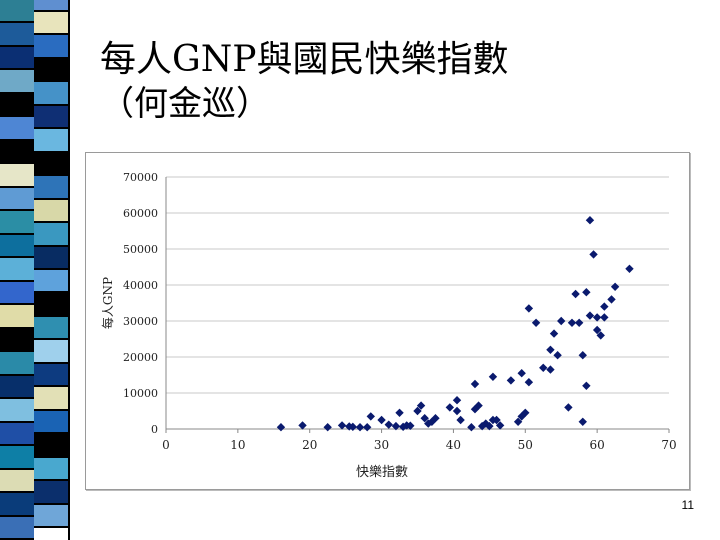 The height and width of the screenshot is (540, 720). What do you see at coordinates (154, 429) in the screenshot?
I see `y-tick-label: 0` at bounding box center [154, 429].